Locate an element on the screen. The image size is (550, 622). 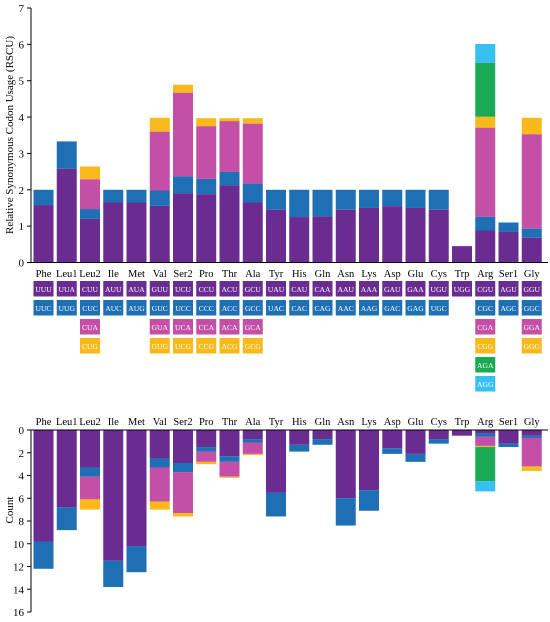
codon-box-cuc is located at coordinates (90, 308).